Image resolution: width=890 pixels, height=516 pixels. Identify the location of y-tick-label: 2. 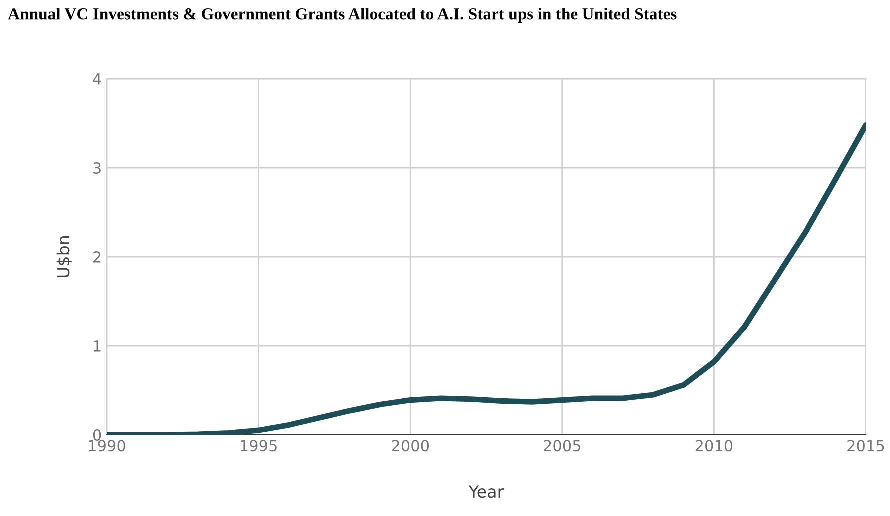
(97, 257).